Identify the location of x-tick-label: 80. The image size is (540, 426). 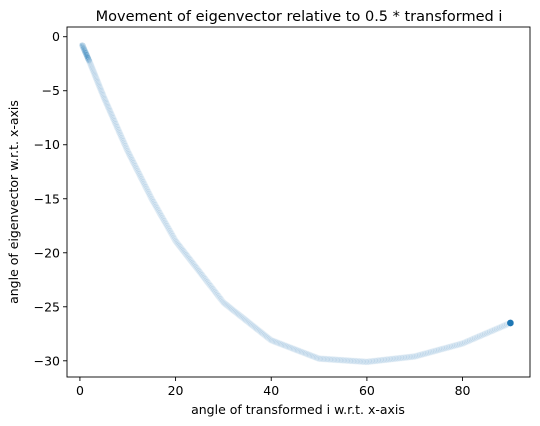
(463, 390).